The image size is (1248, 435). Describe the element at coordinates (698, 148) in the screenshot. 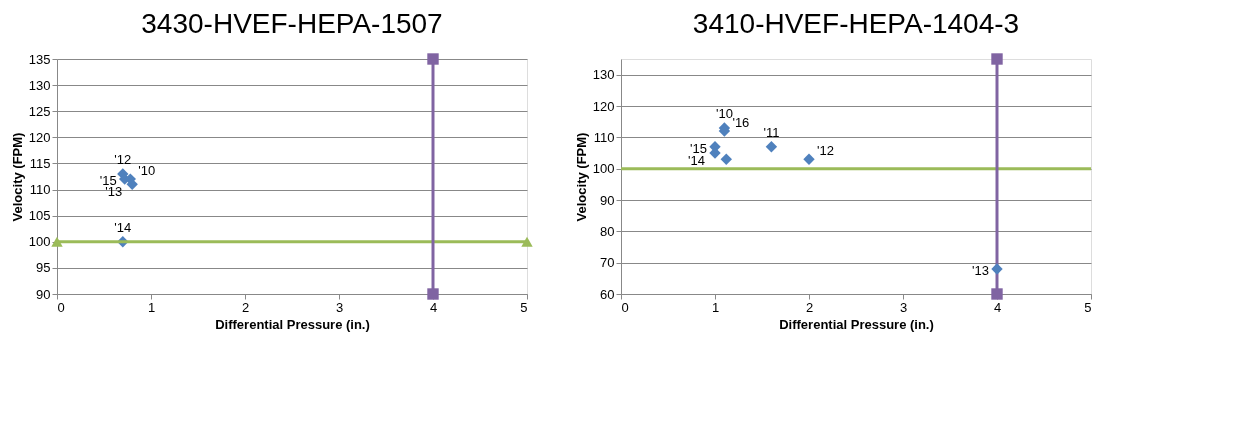

I see `annotation: '15` at that location.